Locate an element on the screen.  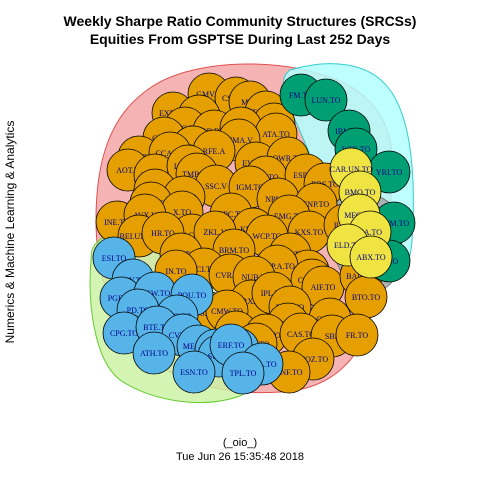
node-label: IN.TO is located at coordinates (176, 271).